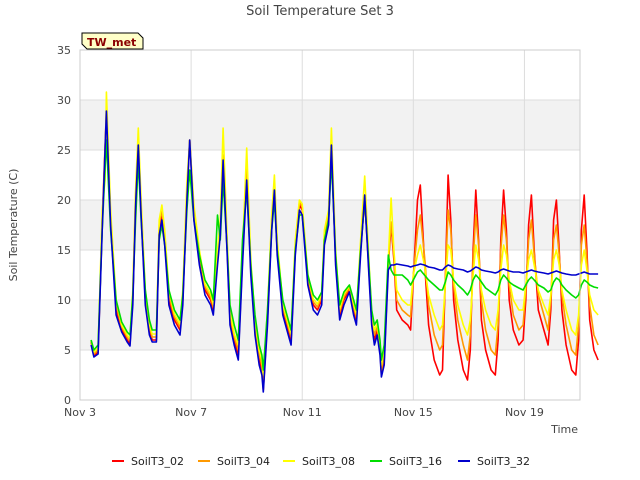  I want to click on y-tick-label: 35, so click(64, 50).